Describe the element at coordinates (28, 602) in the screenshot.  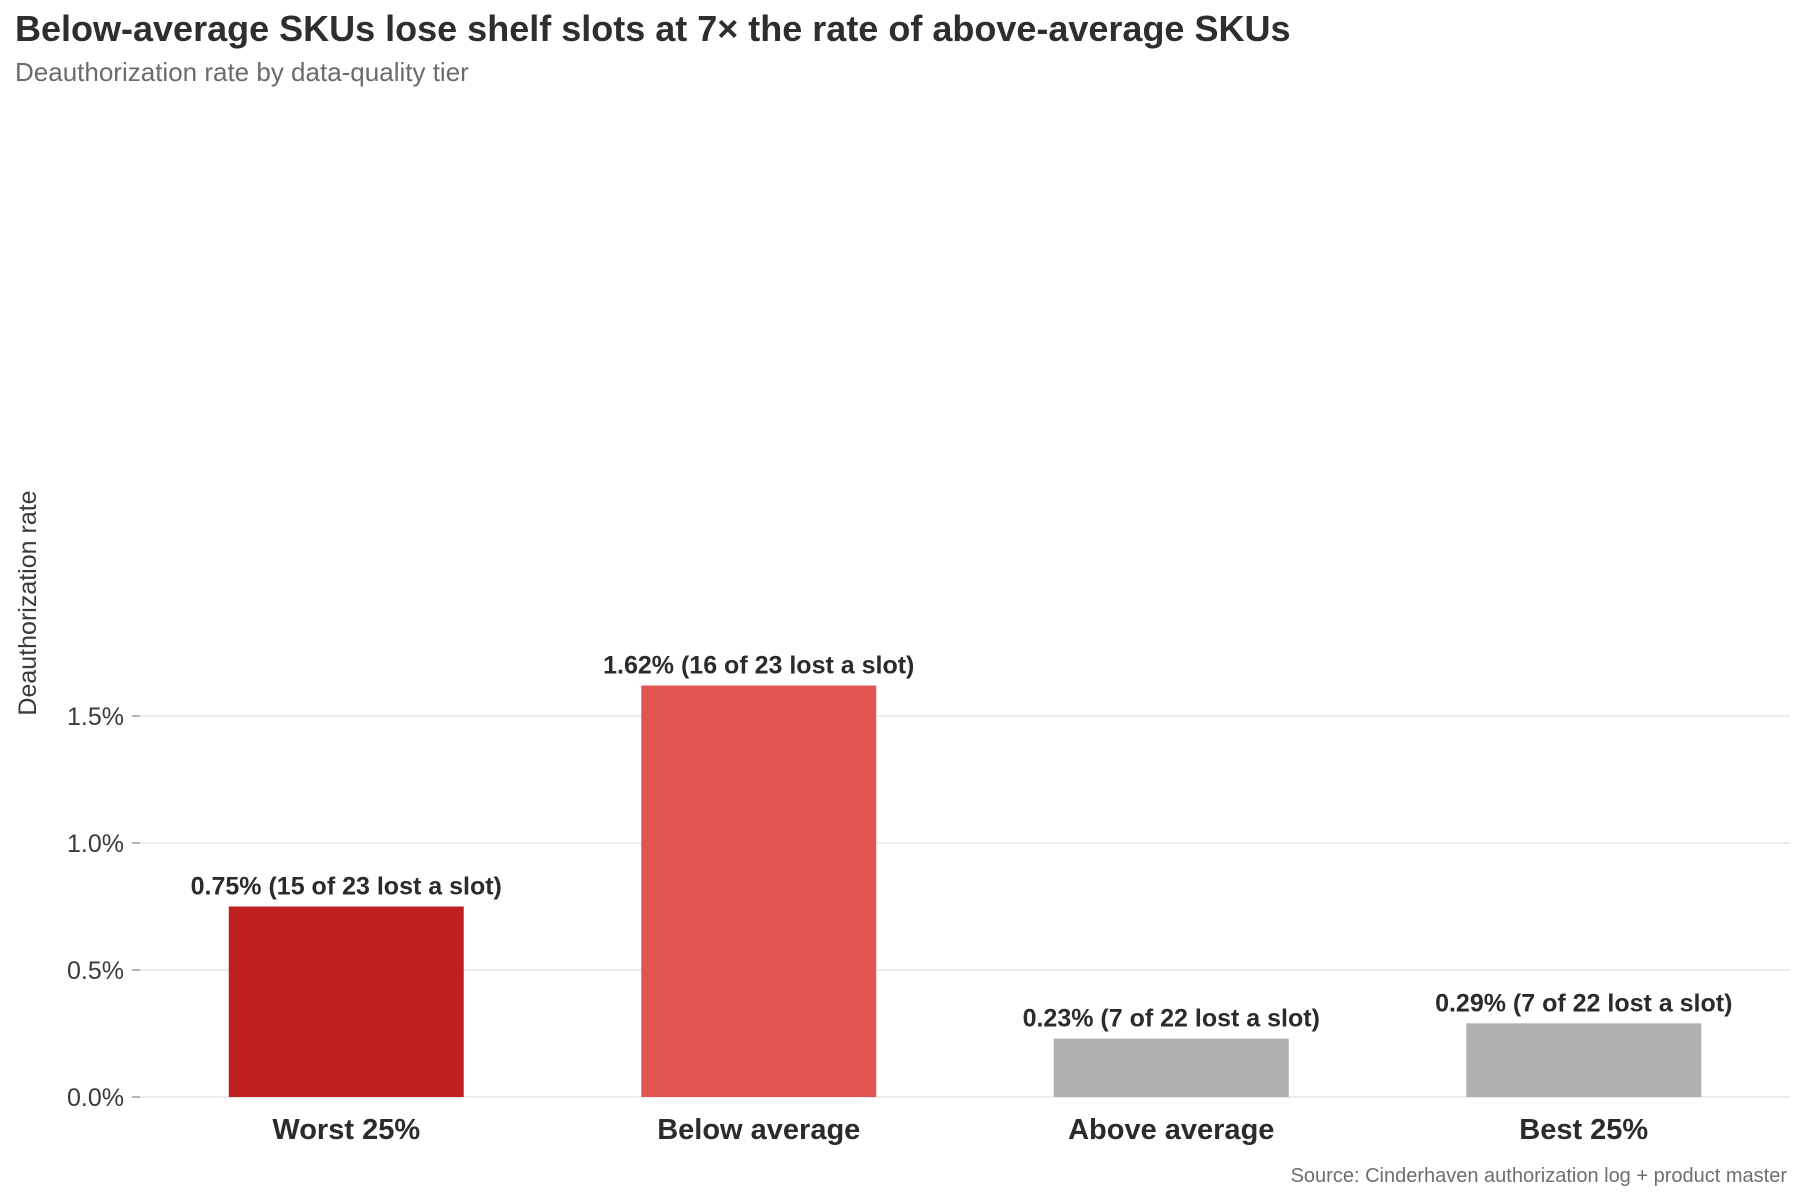
I see `y-axis-title: Deauthorization rate` at that location.